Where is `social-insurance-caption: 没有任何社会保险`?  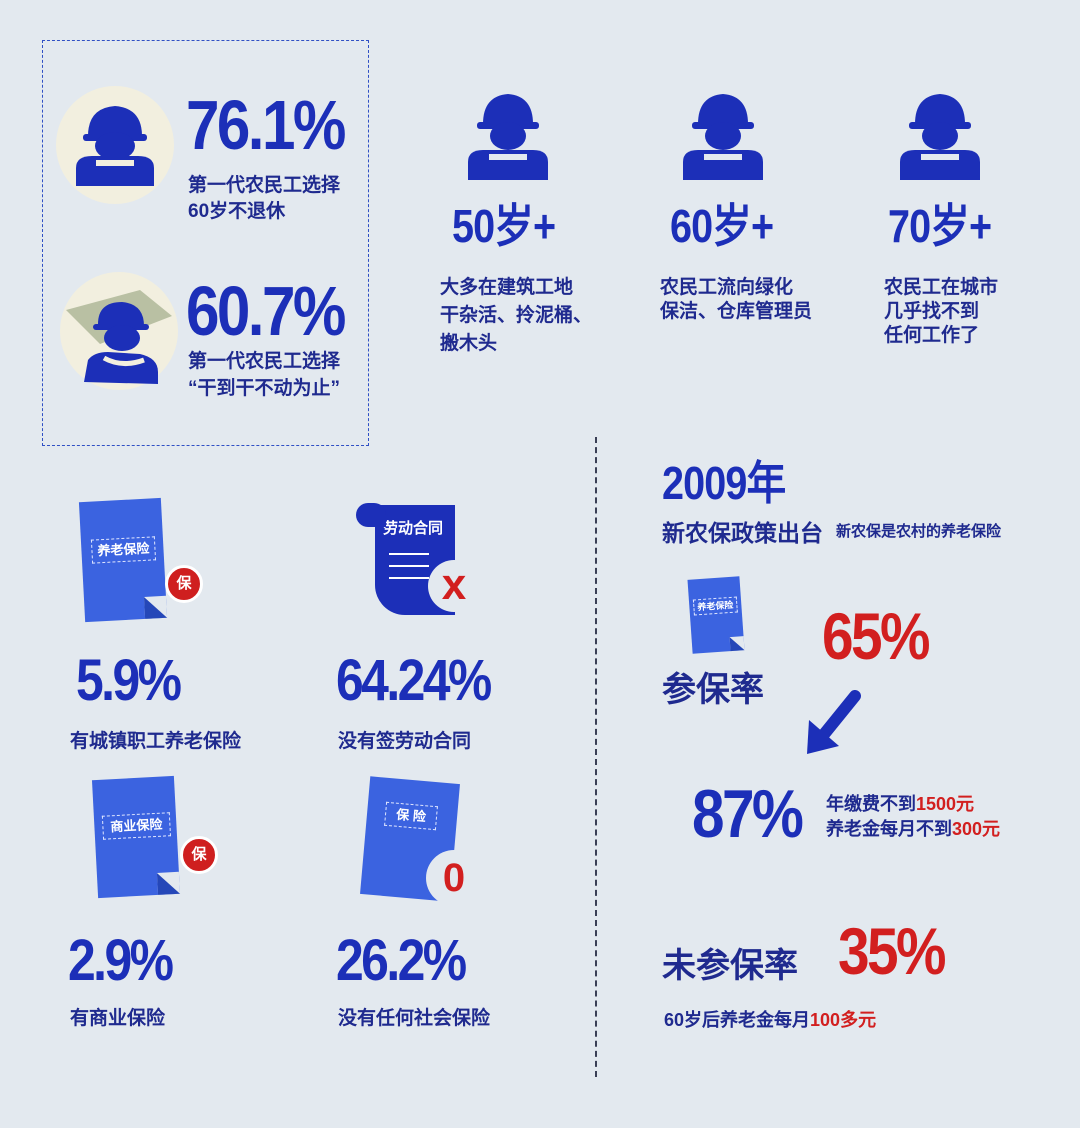 social-insurance-caption: 没有任何社会保险 is located at coordinates (414, 1018).